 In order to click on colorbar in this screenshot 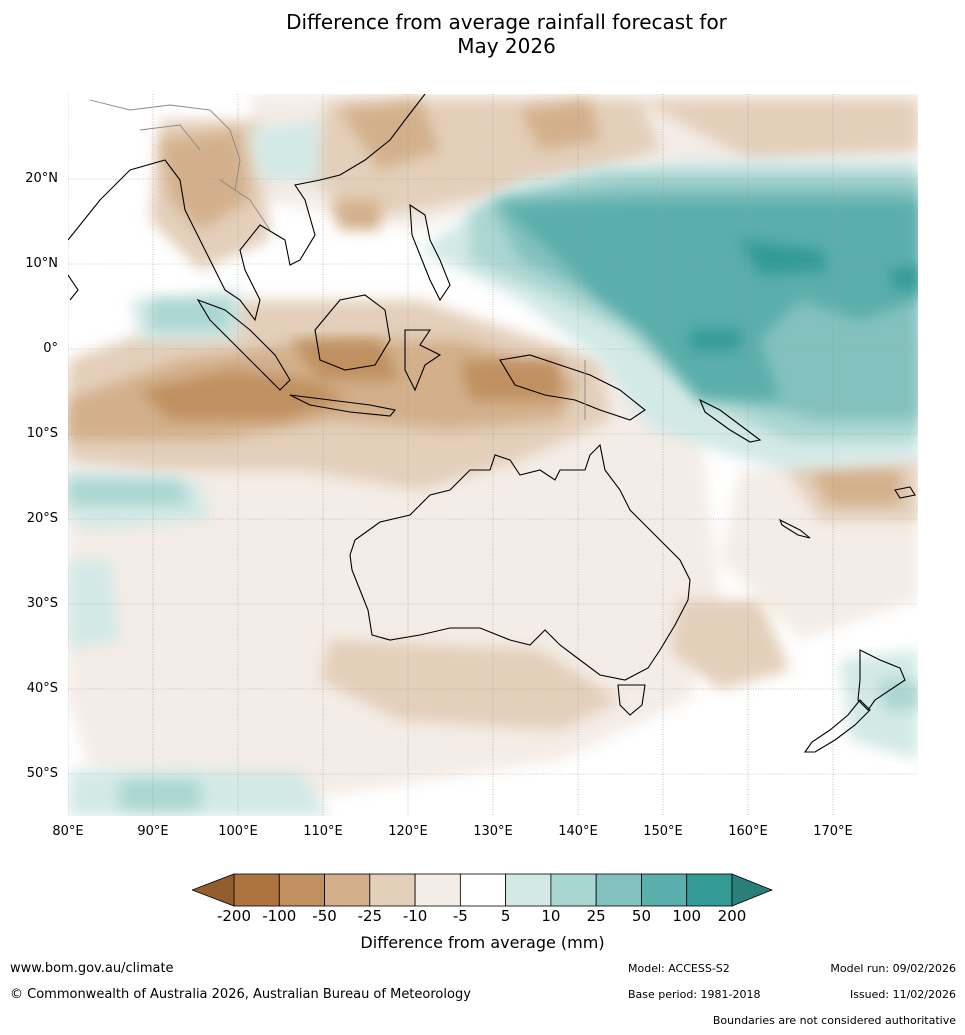, I will do `click(483, 890)`.